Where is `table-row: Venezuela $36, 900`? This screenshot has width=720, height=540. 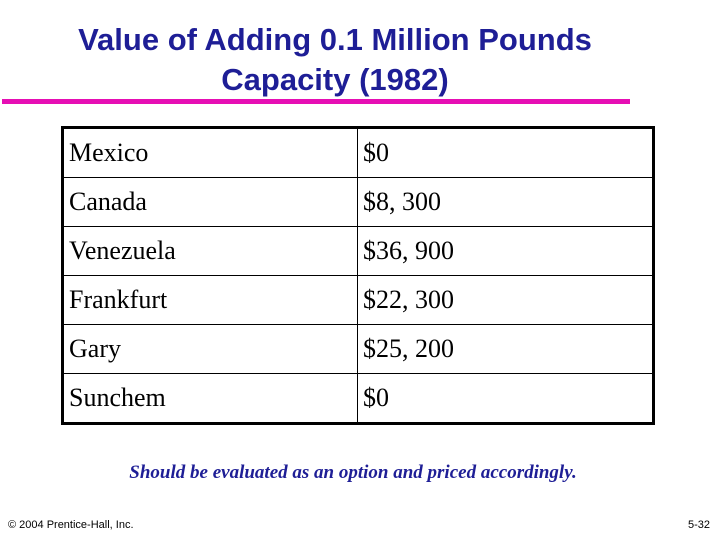
table-row: Venezuela $36, 900 is located at coordinates (358, 251).